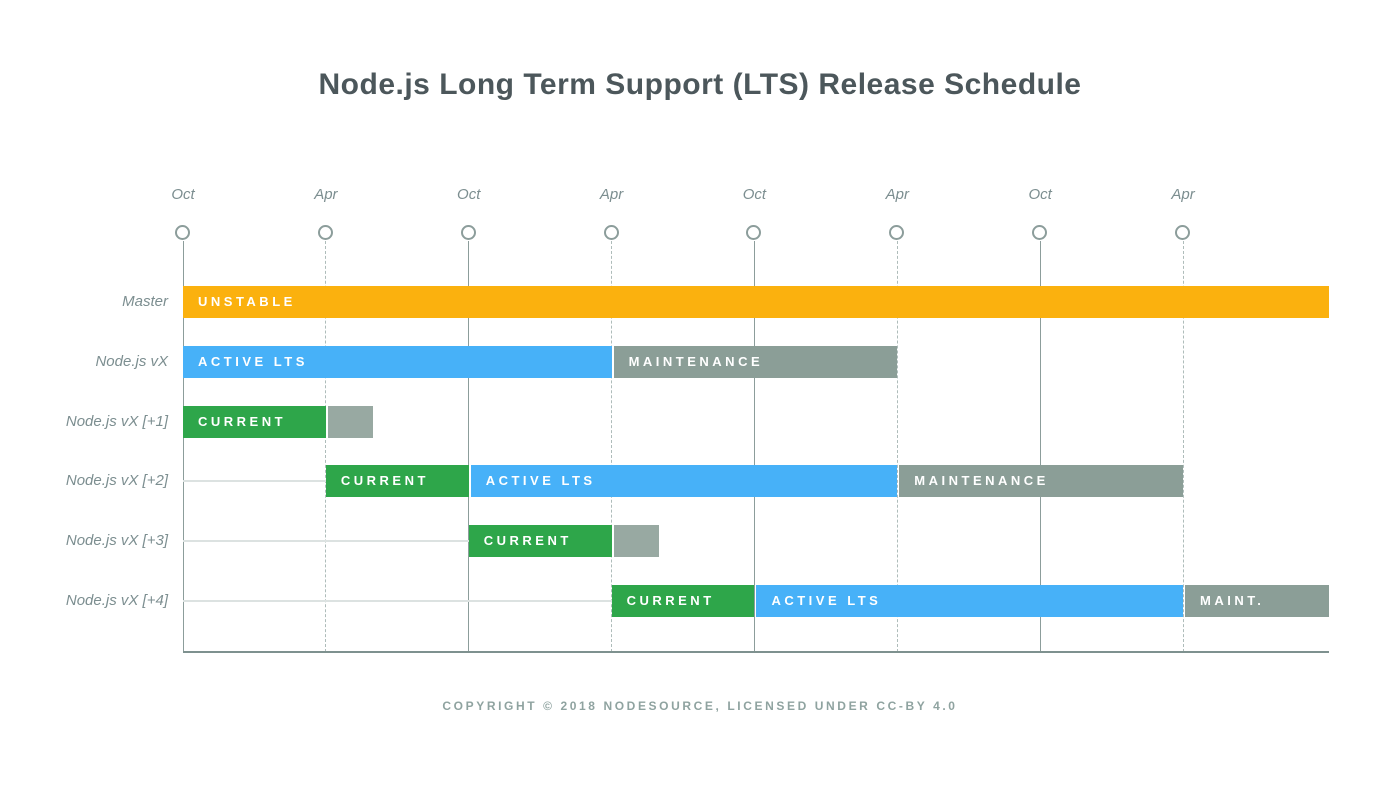 This screenshot has width=1400, height=800. What do you see at coordinates (145, 301) in the screenshot?
I see `row-label: Master` at bounding box center [145, 301].